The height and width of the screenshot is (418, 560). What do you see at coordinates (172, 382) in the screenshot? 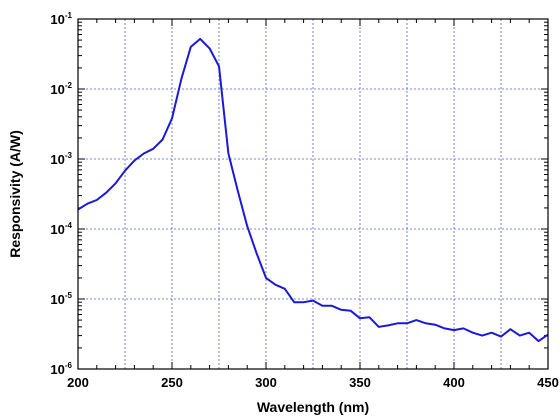
I see `x-tick-label: 250` at bounding box center [172, 382].